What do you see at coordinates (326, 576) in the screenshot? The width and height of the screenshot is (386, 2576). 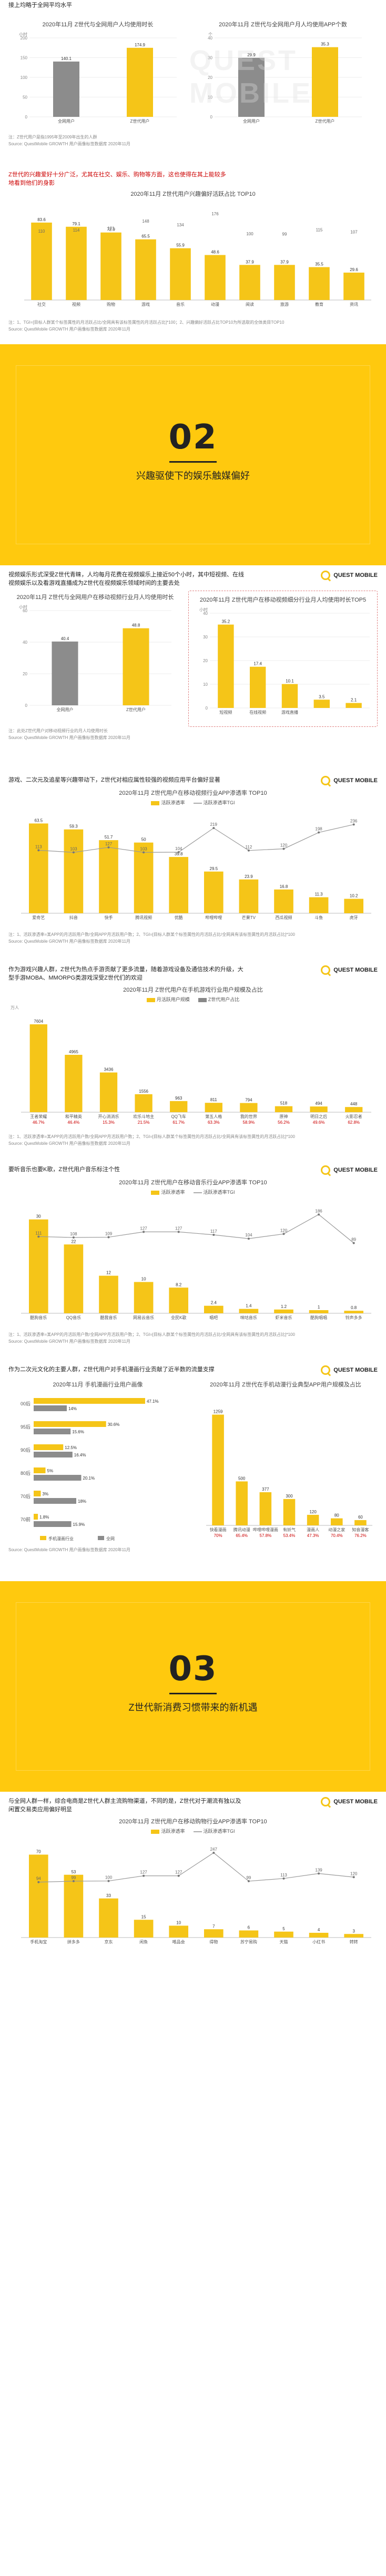 I see `logo-icon` at bounding box center [326, 576].